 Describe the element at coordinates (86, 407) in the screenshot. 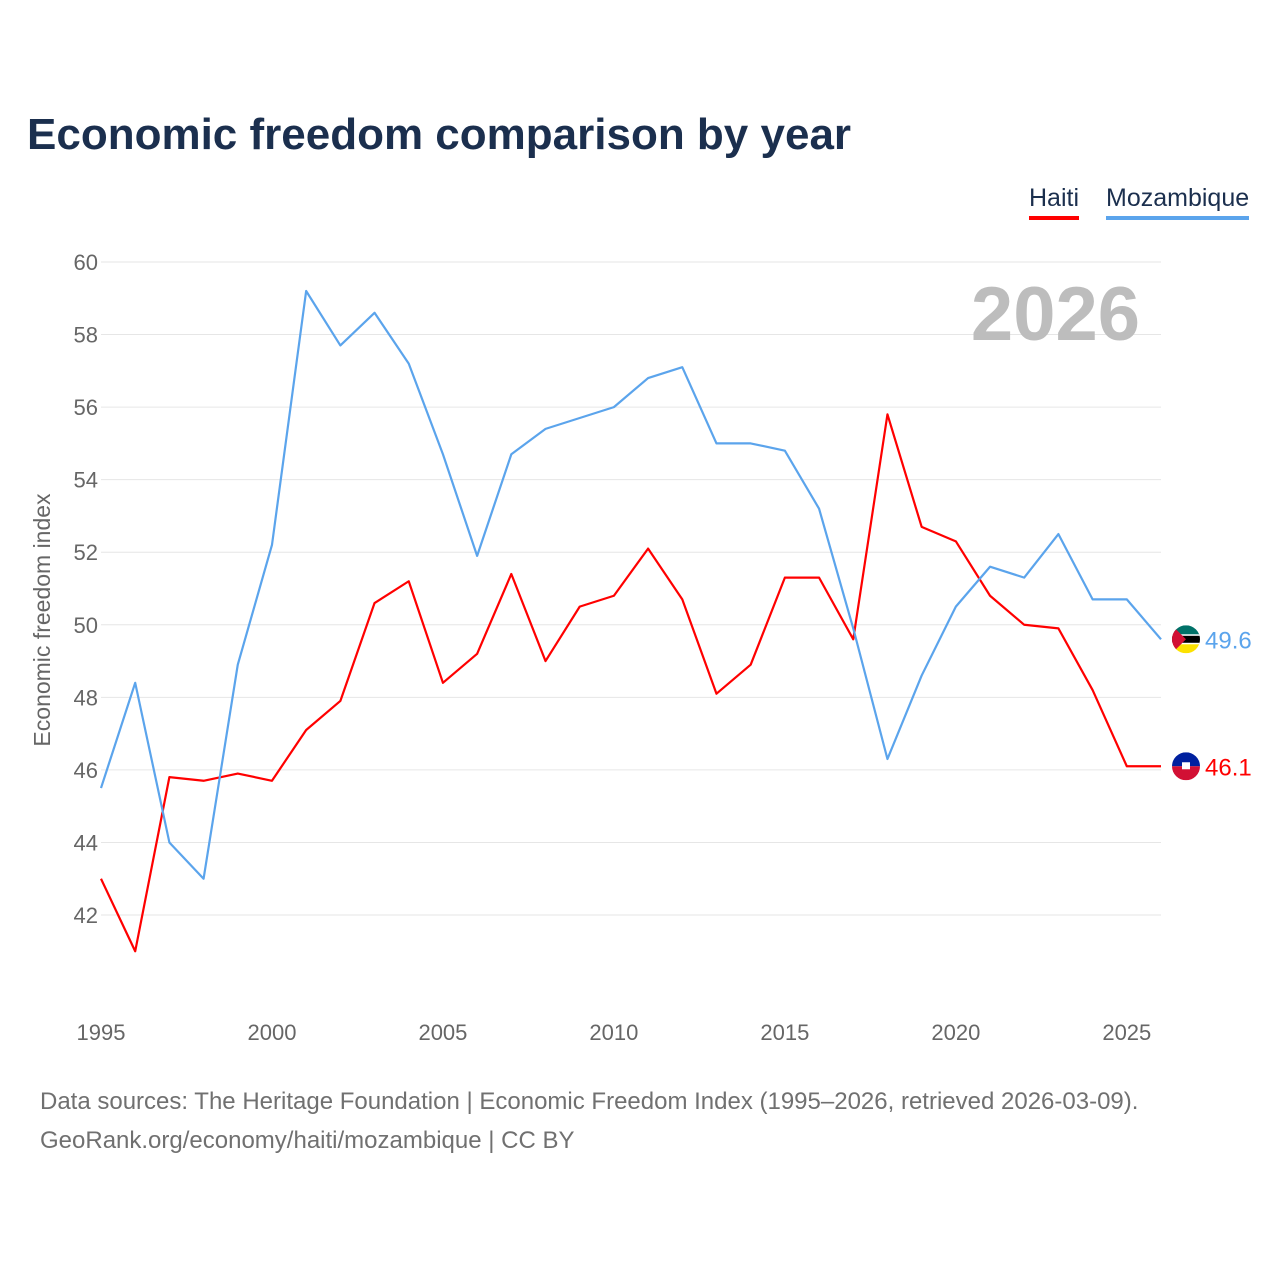

I see `y-tick-label: 56` at that location.